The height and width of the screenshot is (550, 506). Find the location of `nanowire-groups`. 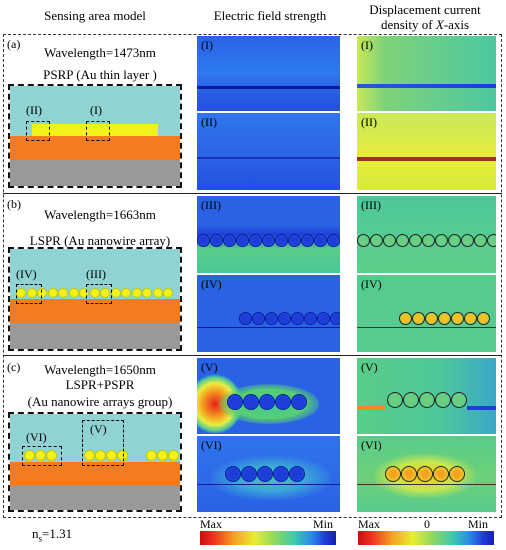

nanowire-groups is located at coordinates (95, 456).